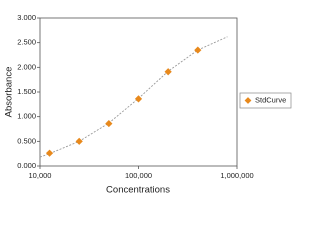 The height and width of the screenshot is (240, 320). What do you see at coordinates (138, 175) in the screenshot?
I see `x-tick-label: 100,000` at bounding box center [138, 175].